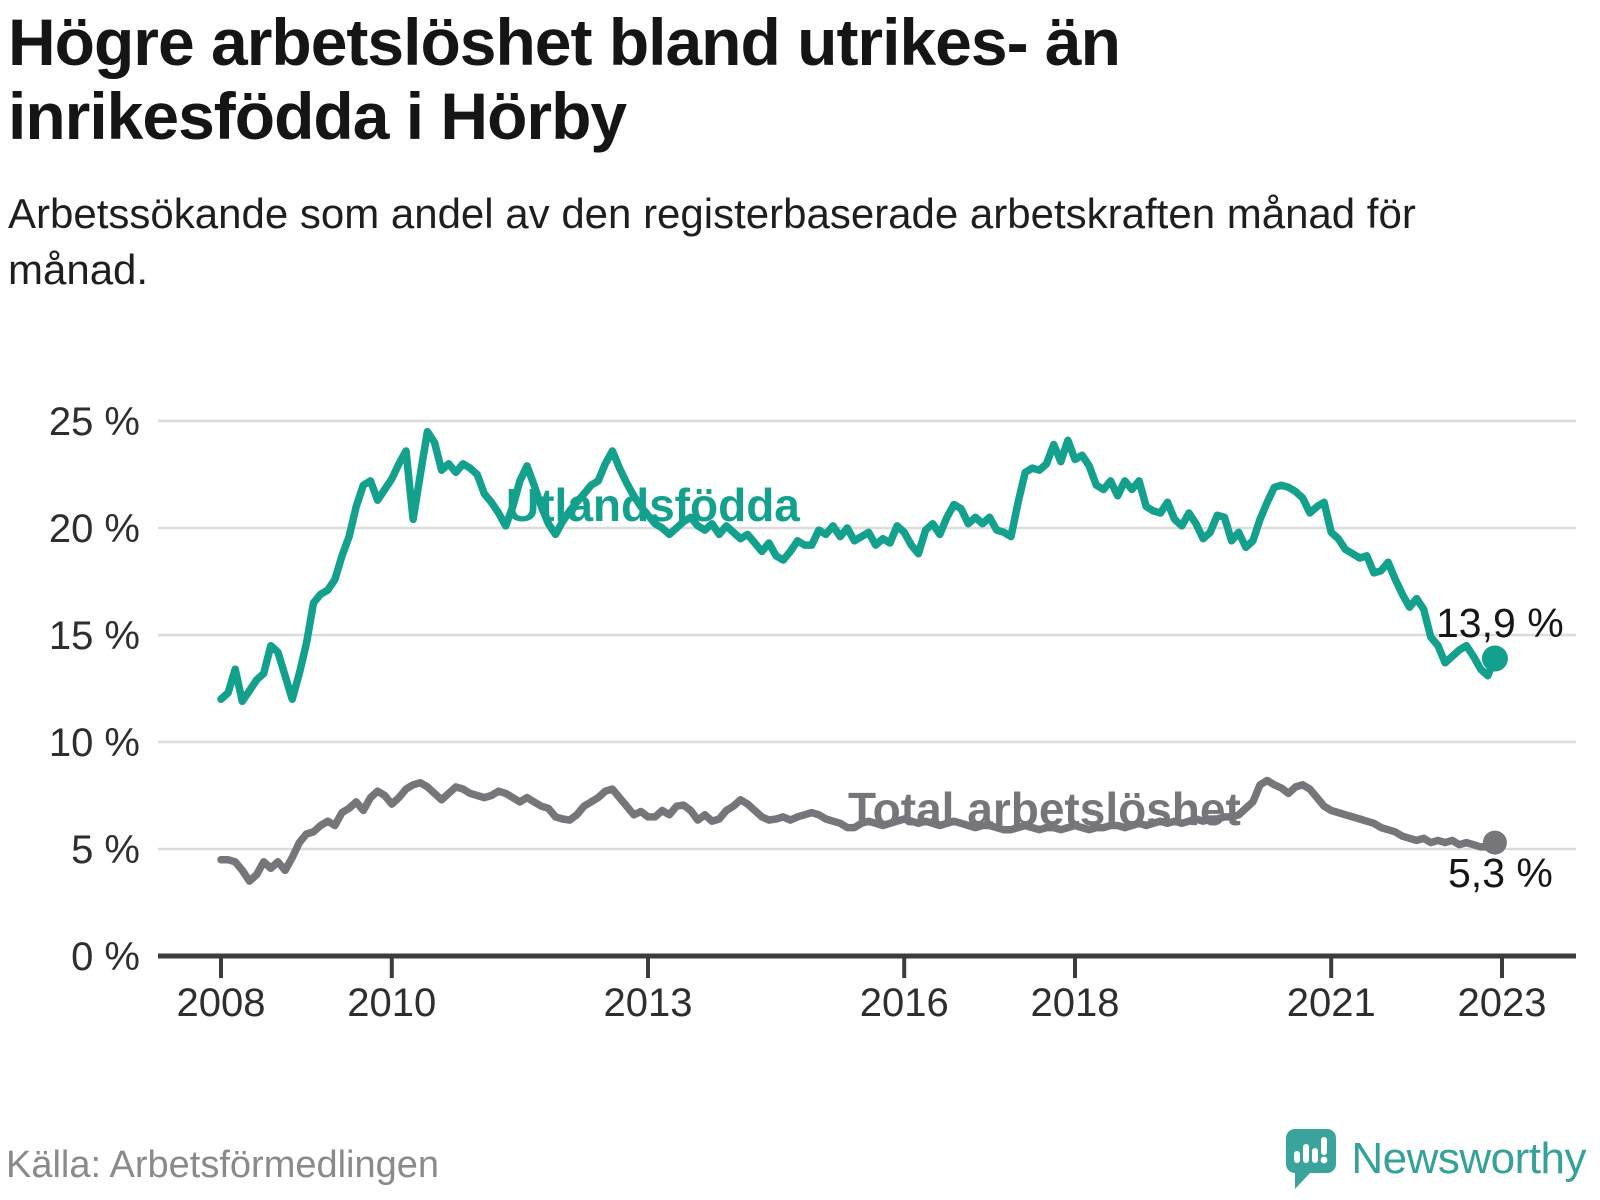  What do you see at coordinates (1044, 809) in the screenshot?
I see `total-series-label: Total arbetslöshet` at bounding box center [1044, 809].